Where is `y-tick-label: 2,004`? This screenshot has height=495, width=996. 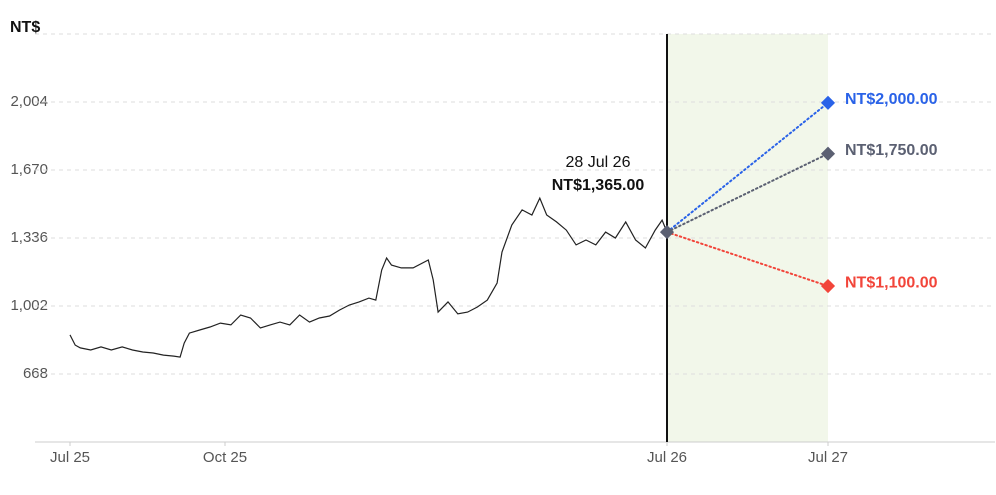 y-tick-label: 2,004 is located at coordinates (29, 101).